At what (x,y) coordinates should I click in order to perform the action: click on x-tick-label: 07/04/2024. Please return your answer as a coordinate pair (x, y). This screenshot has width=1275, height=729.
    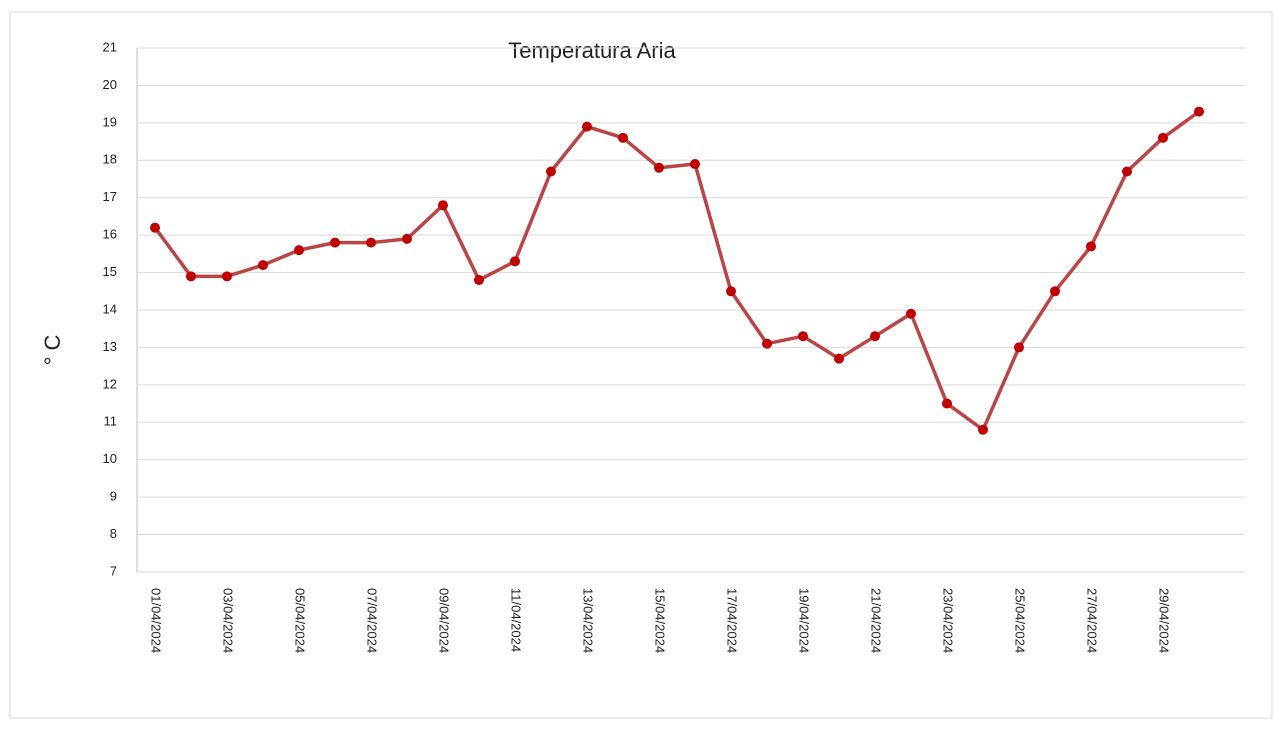
    Looking at the image, I should click on (372, 620).